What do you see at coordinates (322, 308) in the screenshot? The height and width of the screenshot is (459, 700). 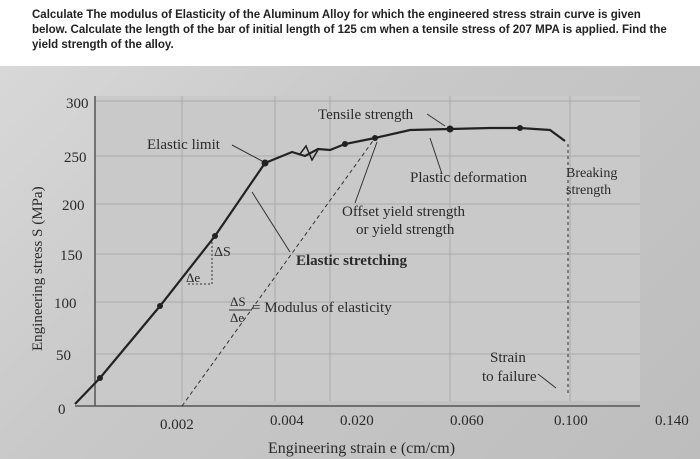 I see `modulus-label: = Modulus of elasticity` at bounding box center [322, 308].